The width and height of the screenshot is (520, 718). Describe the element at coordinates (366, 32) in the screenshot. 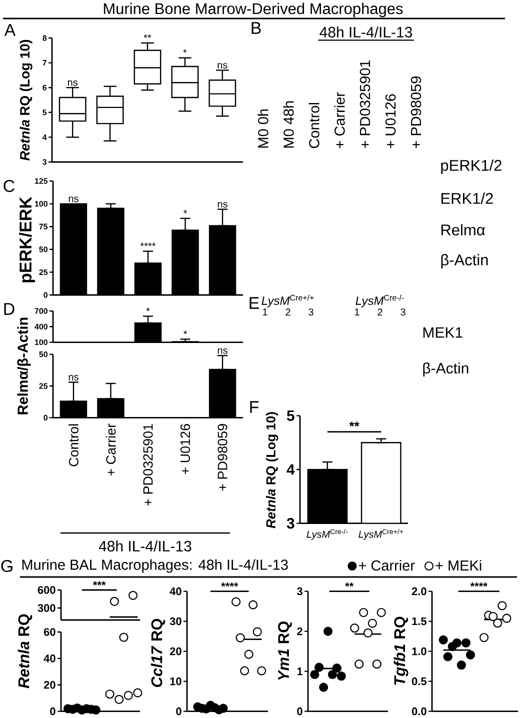

I see `text: 48h IL-4/IL-13` at that location.